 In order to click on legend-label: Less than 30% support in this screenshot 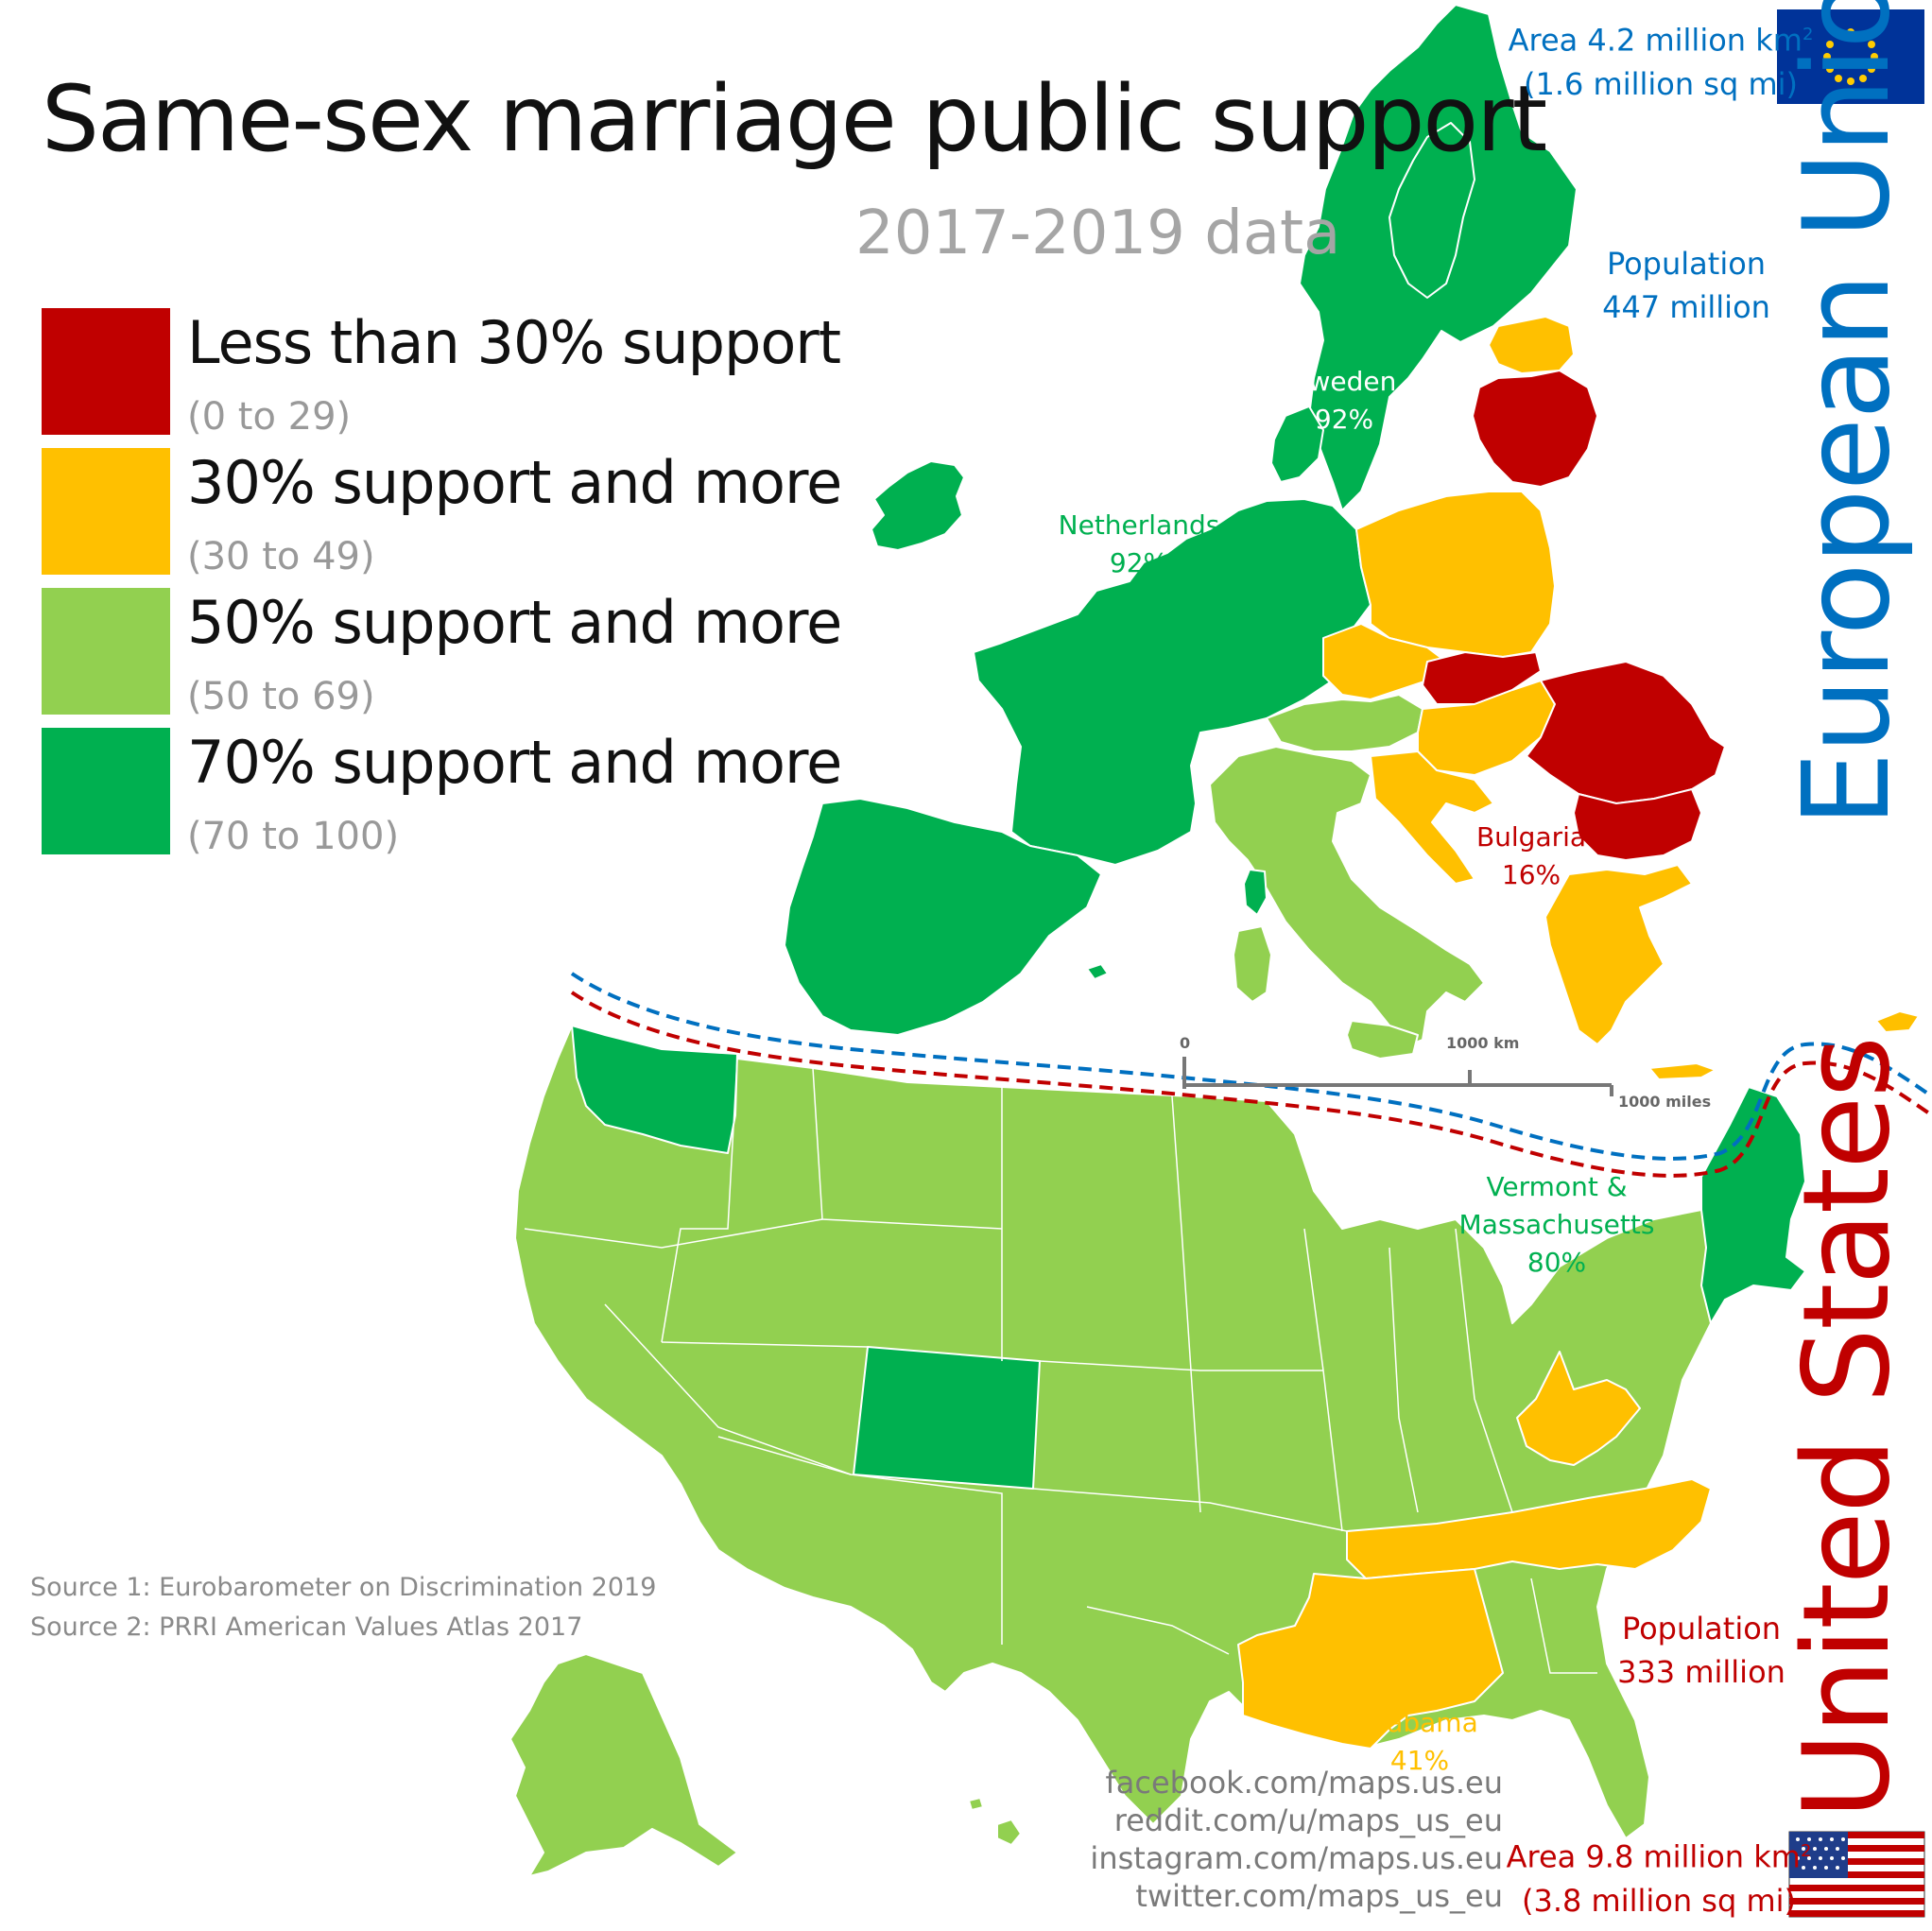, I will do `click(514, 342)`.